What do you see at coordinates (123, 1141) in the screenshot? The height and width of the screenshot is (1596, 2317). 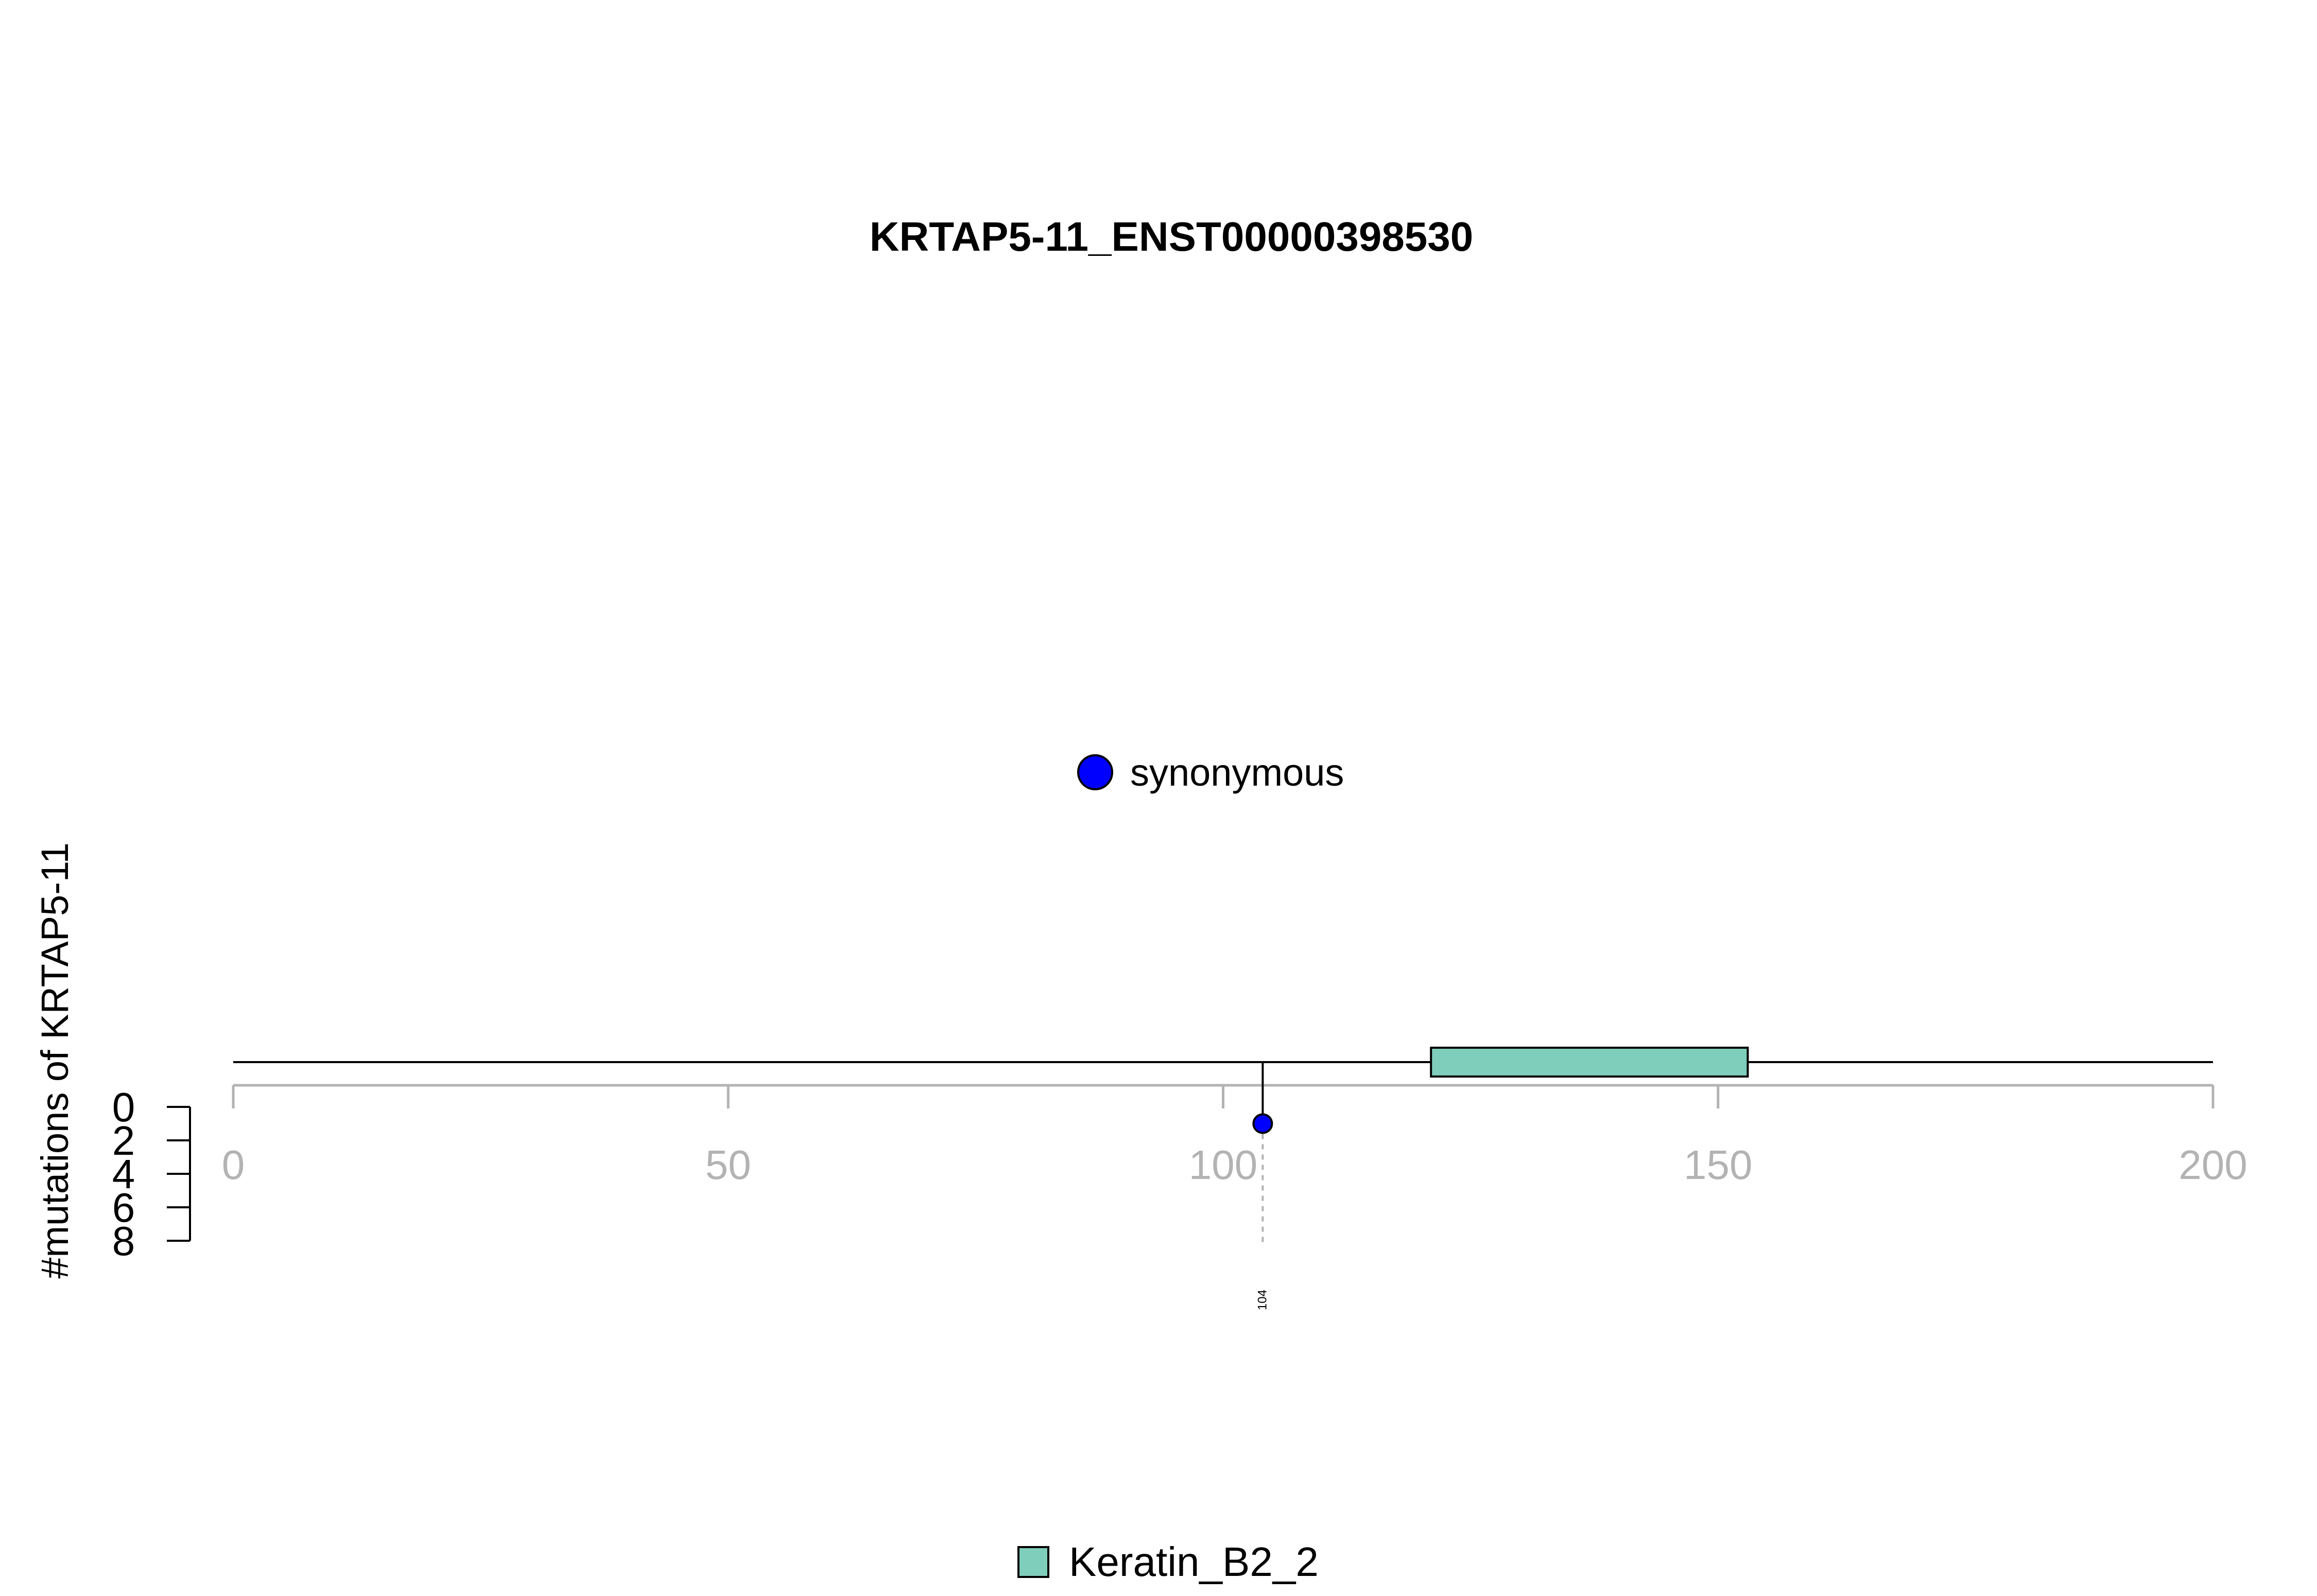 I see `y-tick-label: 2` at bounding box center [123, 1141].